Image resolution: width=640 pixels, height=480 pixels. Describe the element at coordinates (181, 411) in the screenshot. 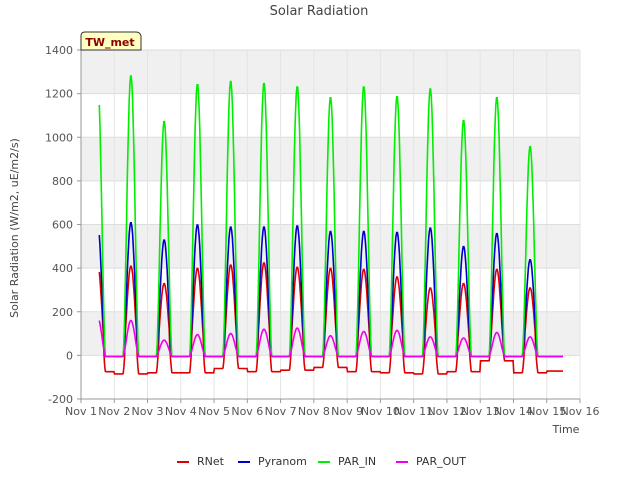

I see `x-tick-label: Nov 4` at that location.